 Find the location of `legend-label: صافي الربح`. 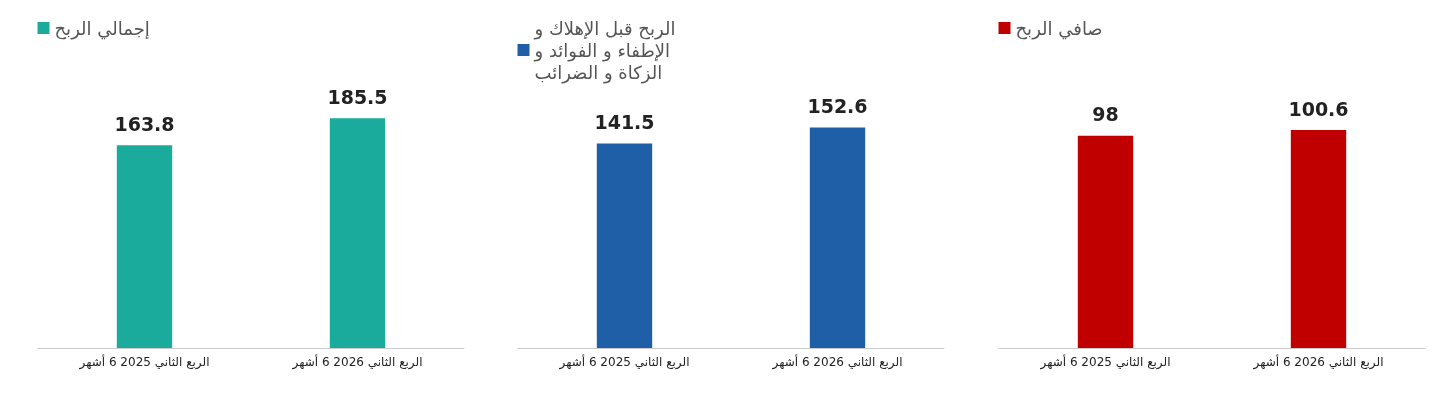

legend-label: صافي الربح is located at coordinates (1059, 28).